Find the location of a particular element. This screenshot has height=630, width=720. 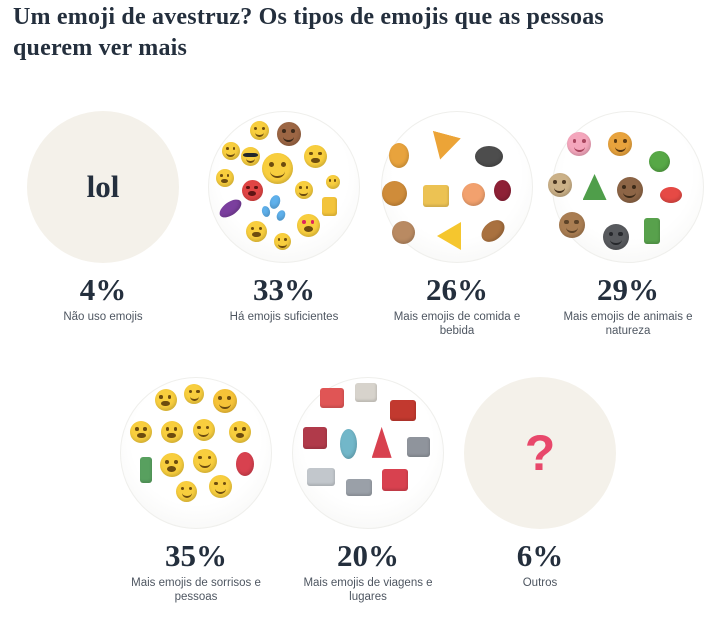

hot-beverage-icon is located at coordinates (404, 233).